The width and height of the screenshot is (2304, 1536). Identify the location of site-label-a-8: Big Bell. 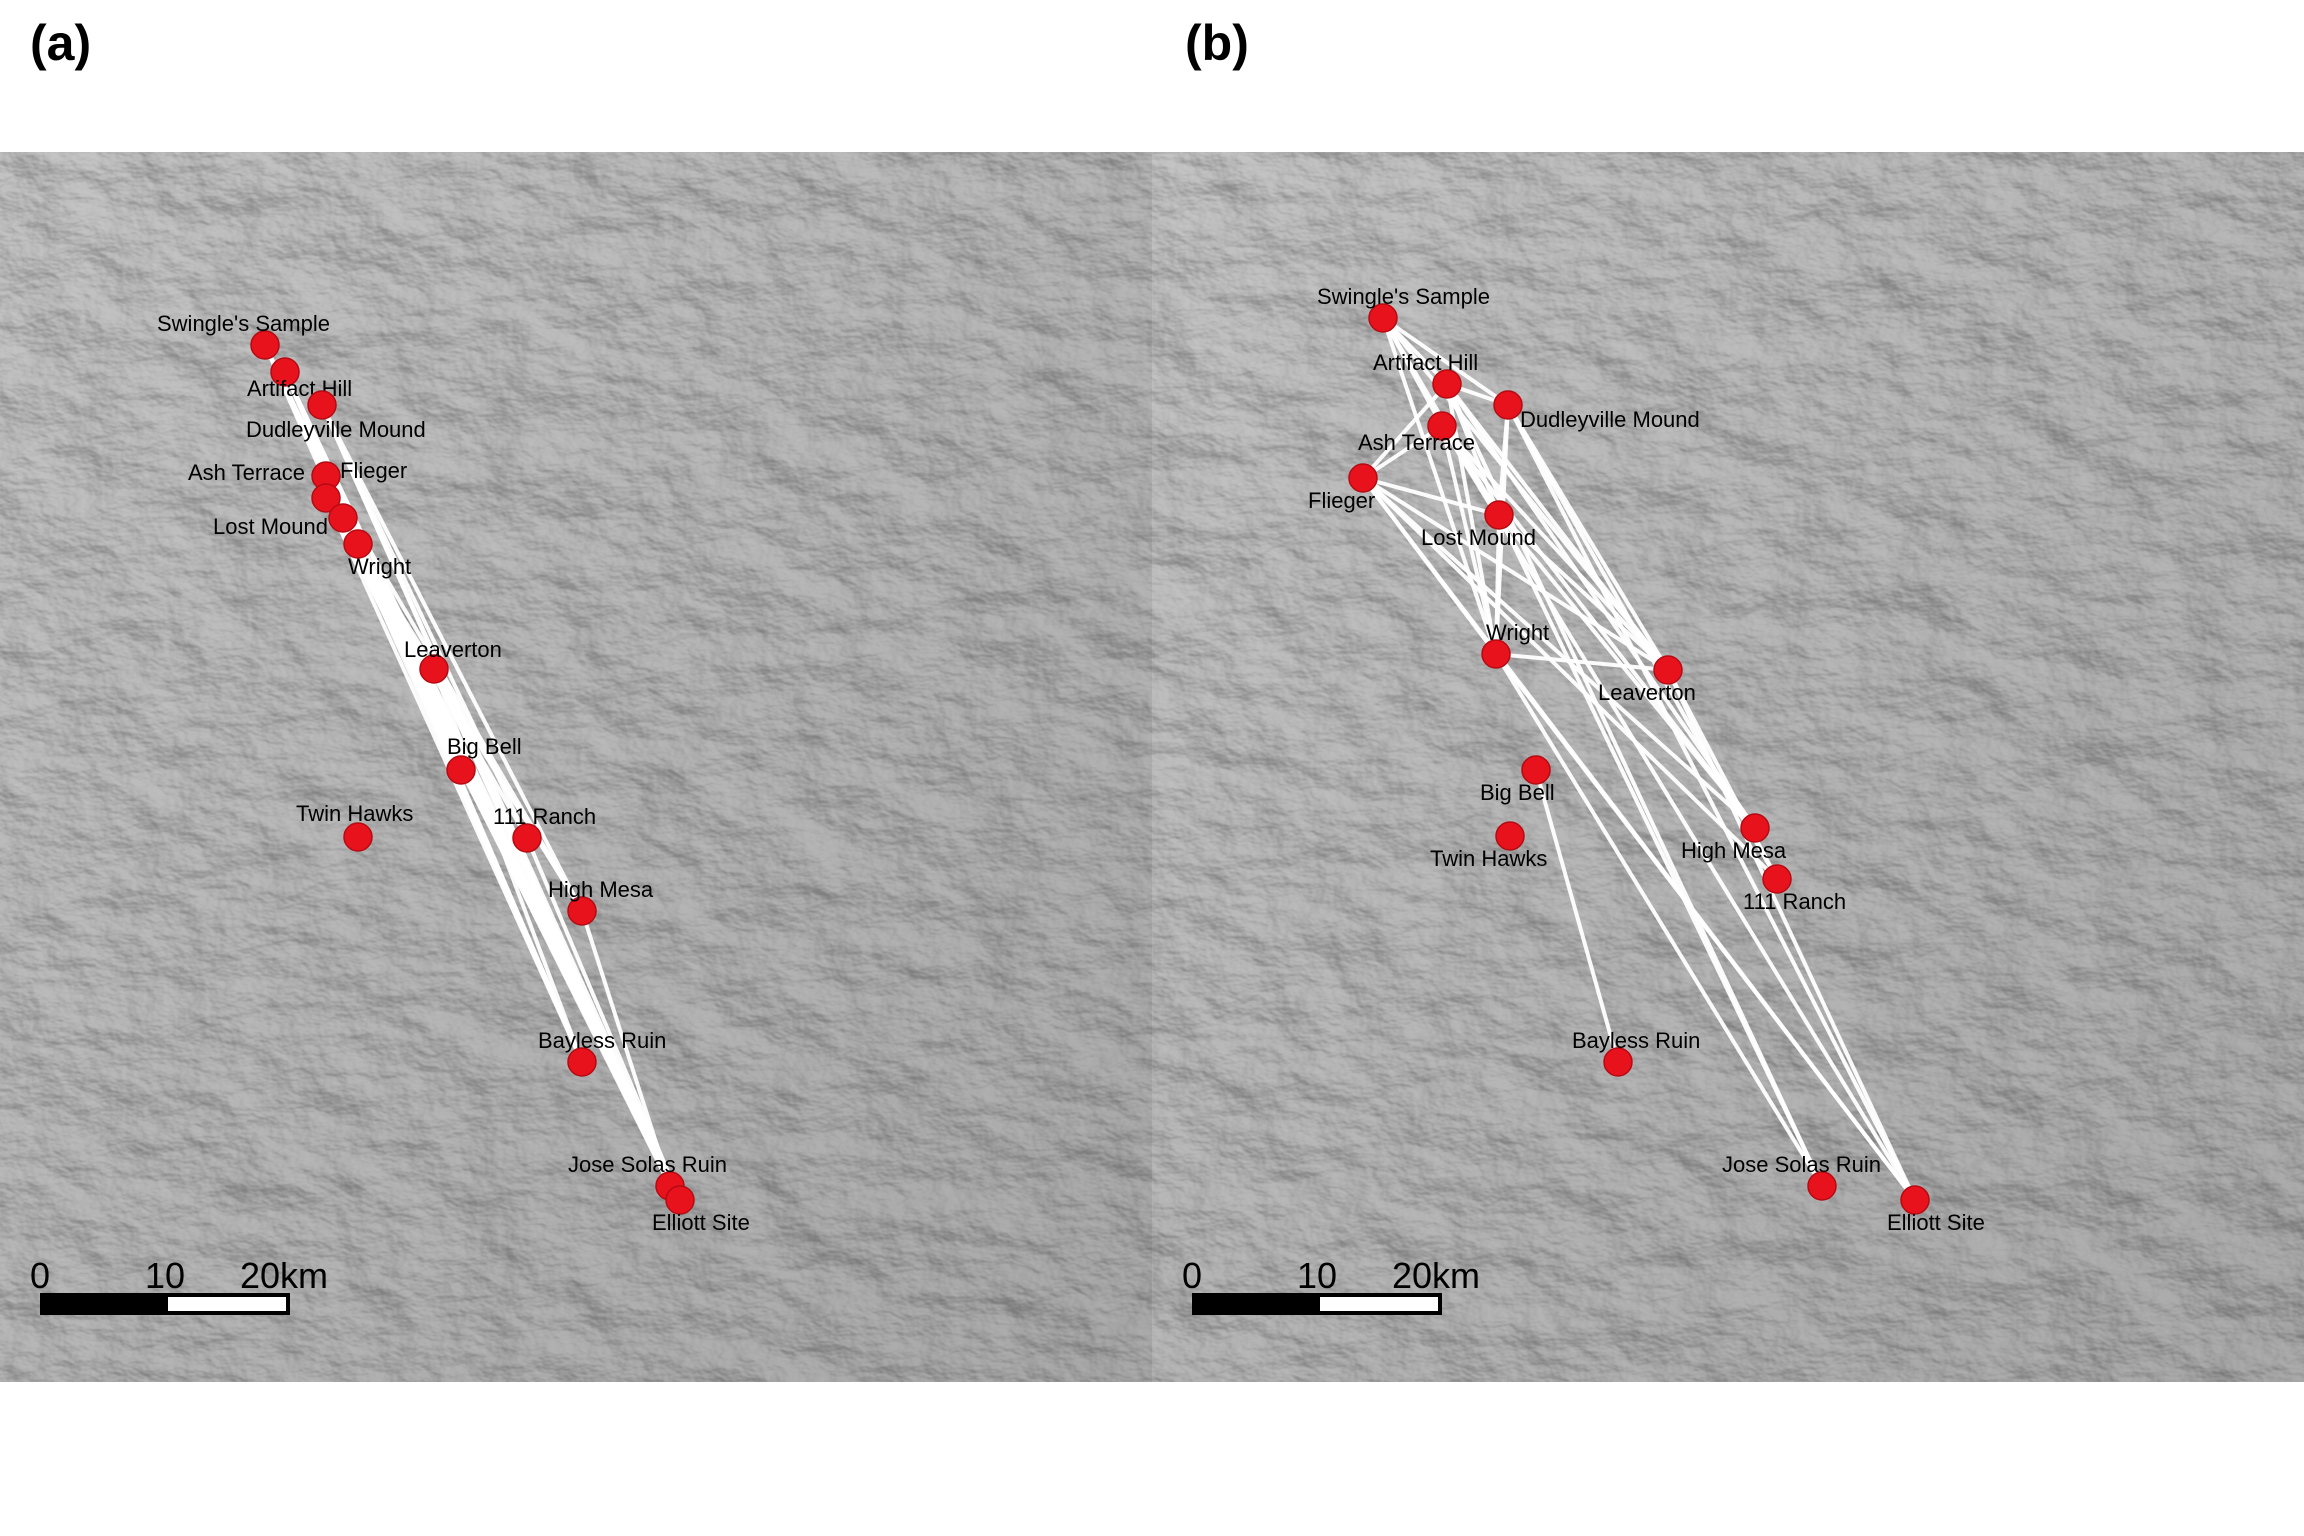
(484, 746).